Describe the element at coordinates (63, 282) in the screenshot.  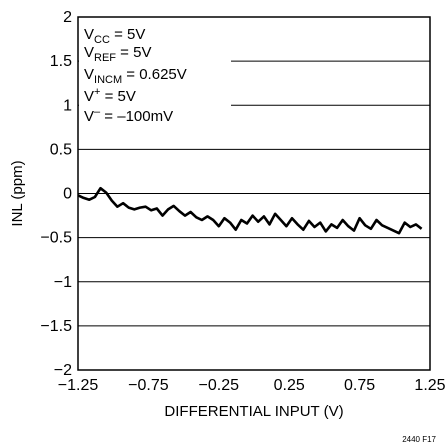
I see `y-tick-label: −1` at that location.